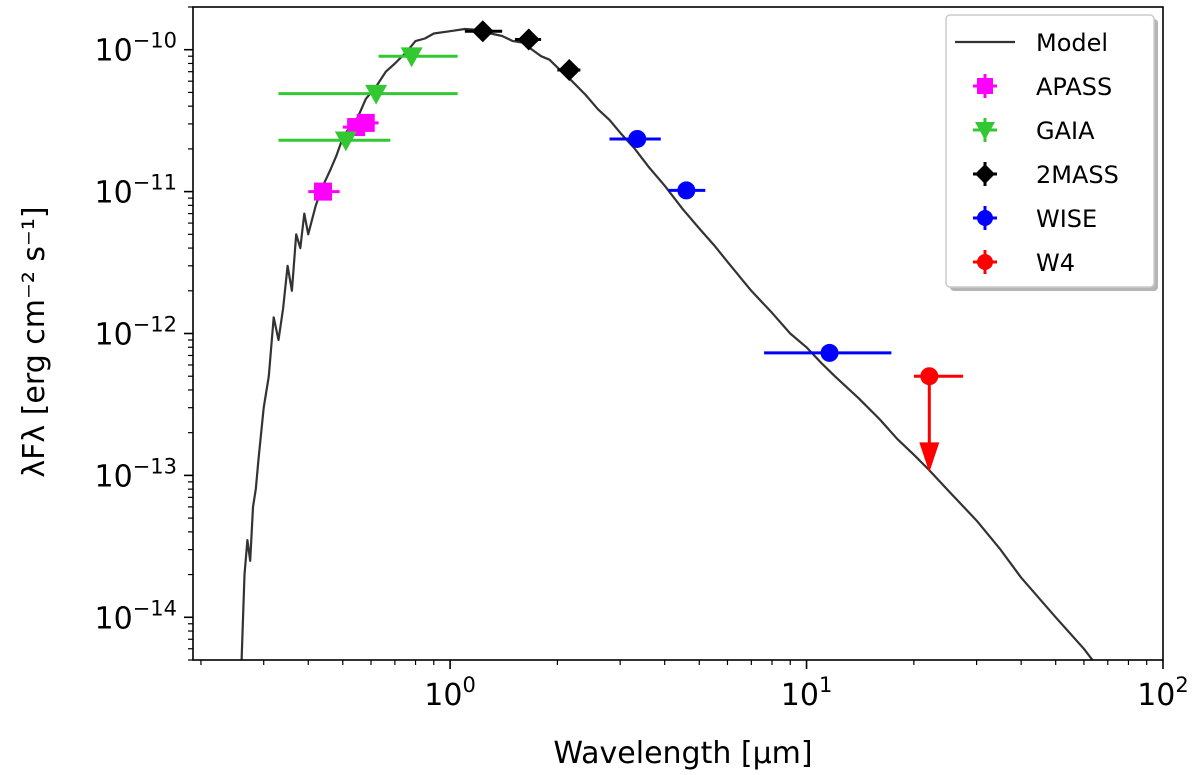 This screenshot has height=775, width=1200. Describe the element at coordinates (1163, 693) in the screenshot. I see `x-tick-label: 10²` at that location.